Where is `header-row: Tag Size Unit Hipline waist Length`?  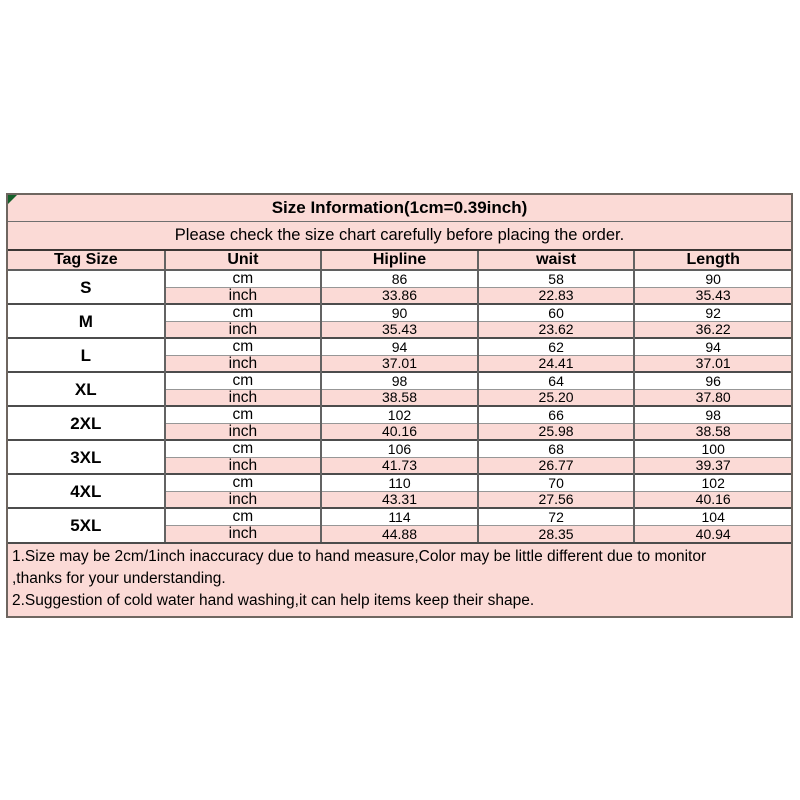
header-row: Tag Size Unit Hipline waist Length is located at coordinates (399, 261).